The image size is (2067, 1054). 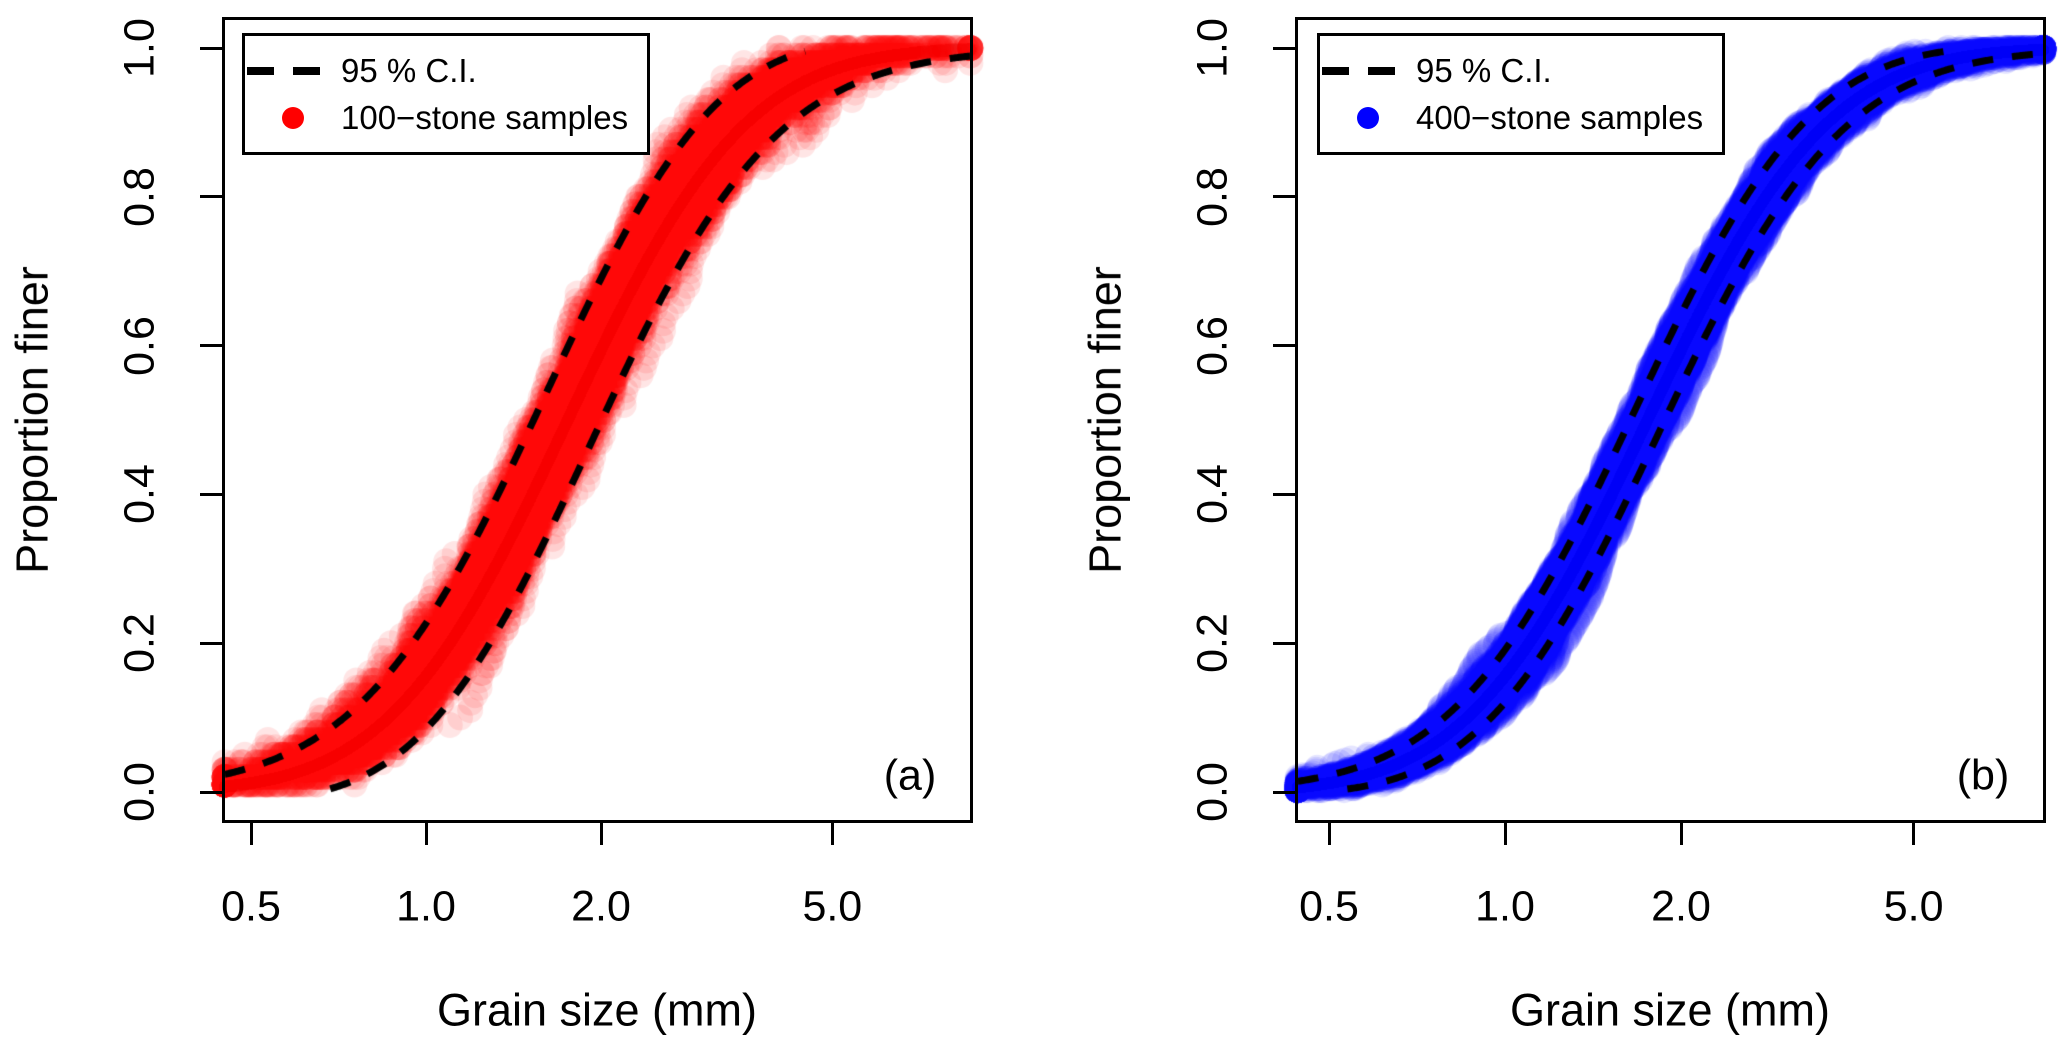 What do you see at coordinates (1105, 420) in the screenshot?
I see `y-axis-title-b: Proportion finer` at bounding box center [1105, 420].